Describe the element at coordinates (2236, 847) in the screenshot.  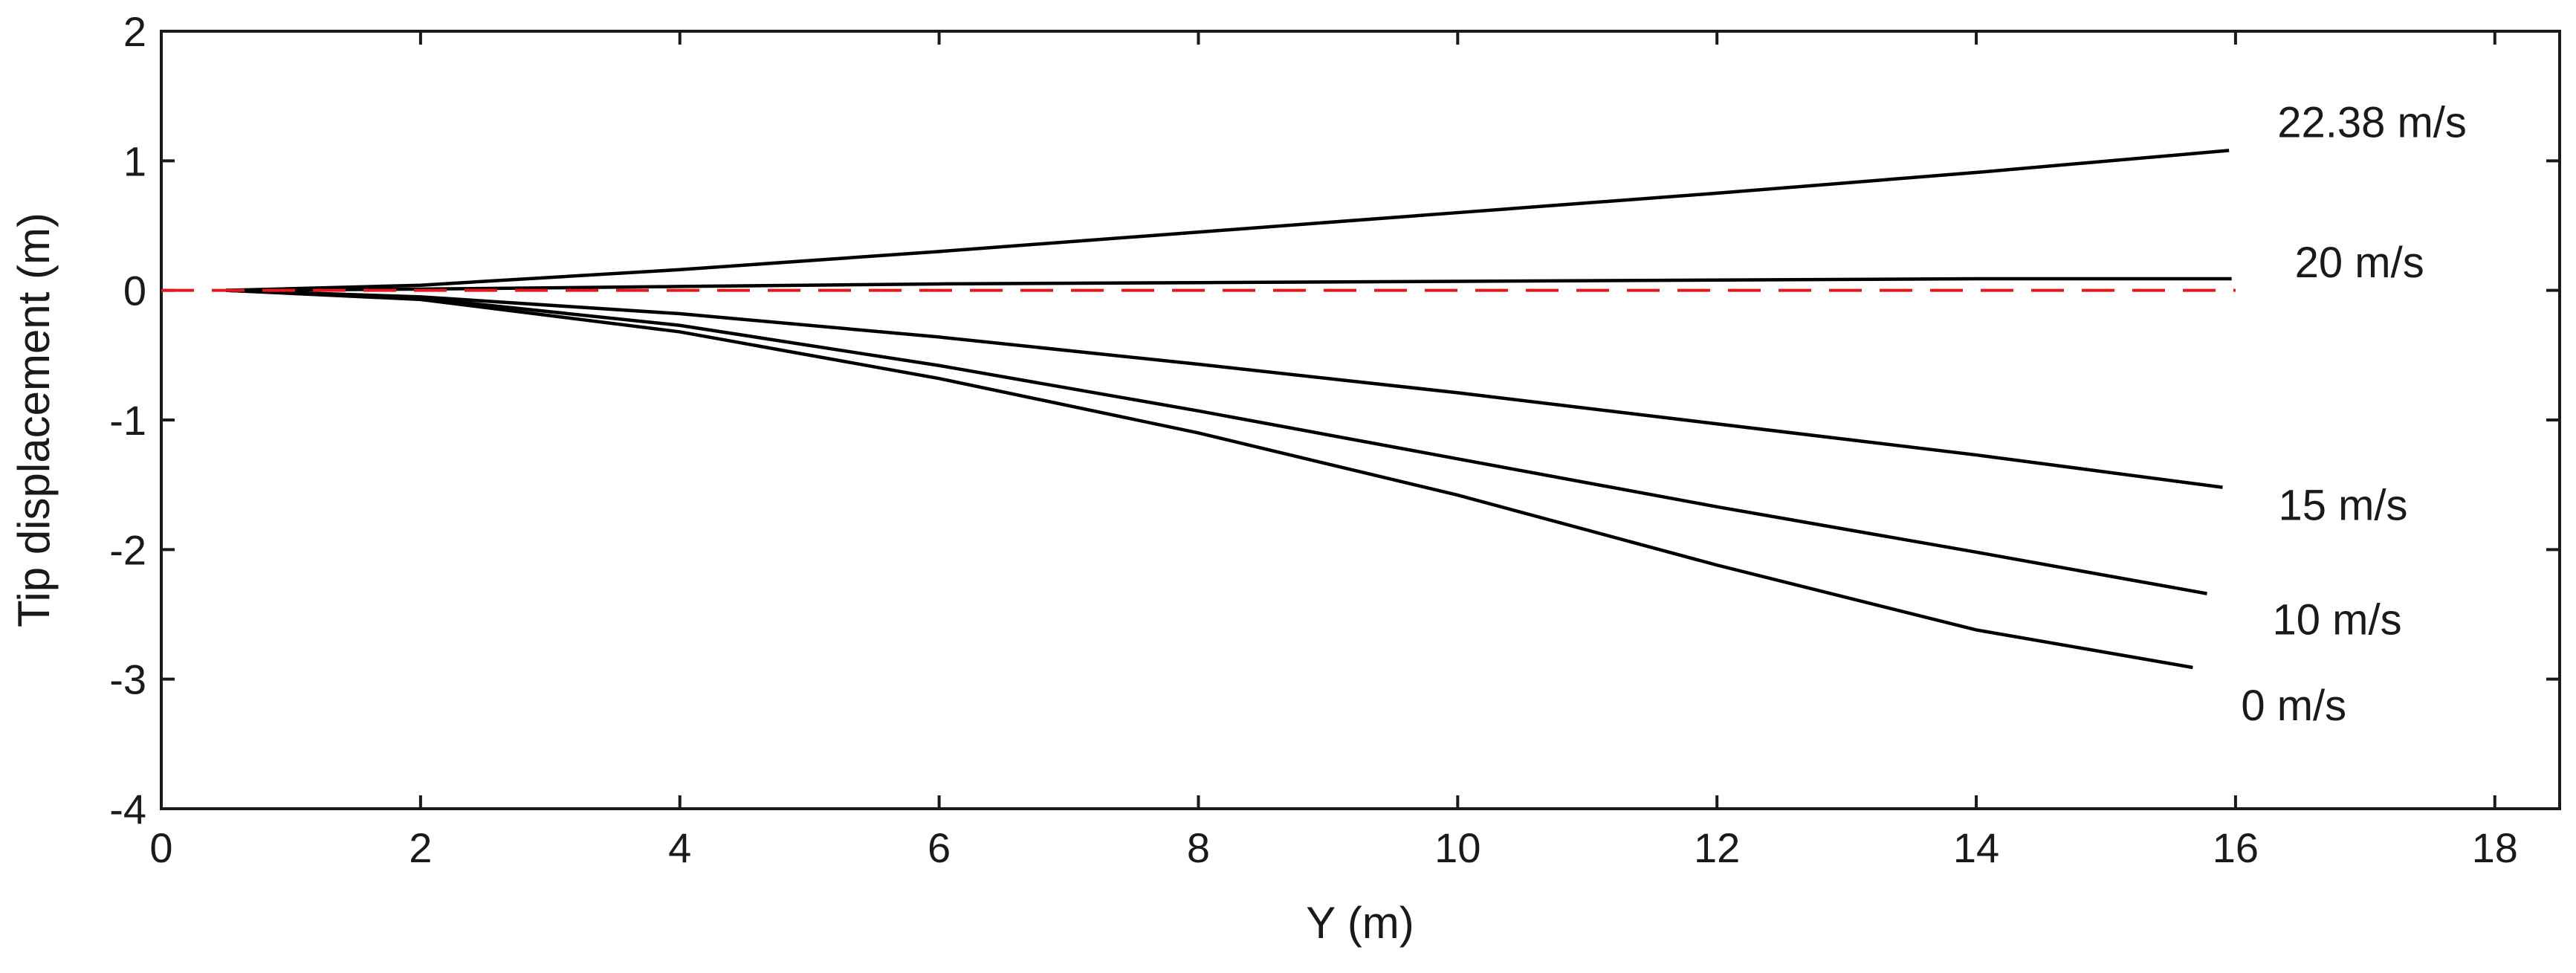
I see `x-tick-label: 16` at that location.